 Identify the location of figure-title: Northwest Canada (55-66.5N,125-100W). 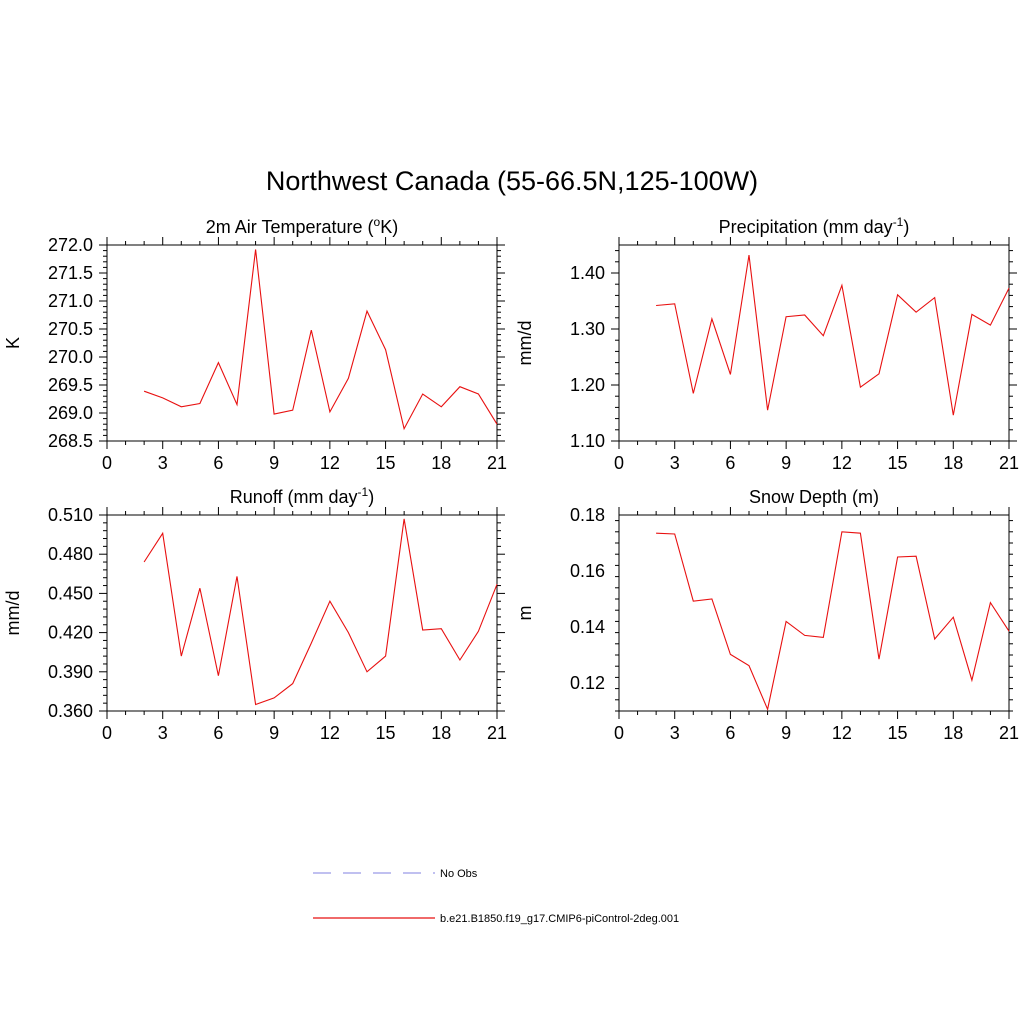
(512, 181).